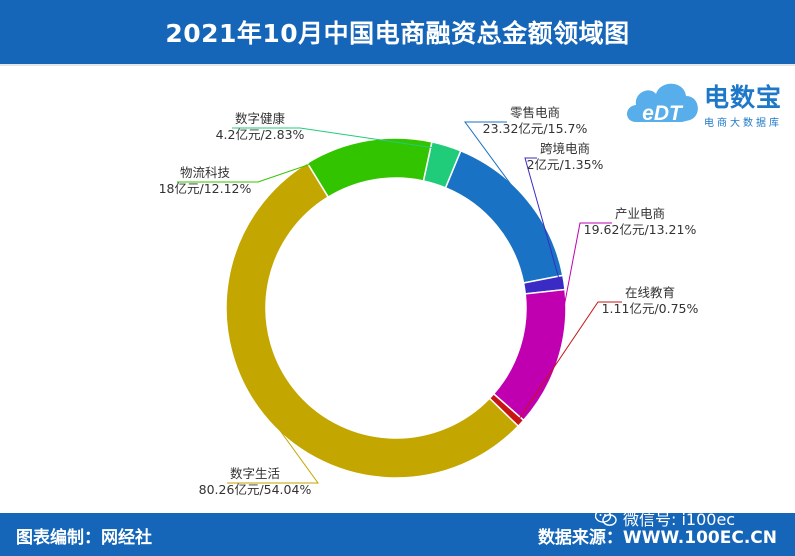 The width and height of the screenshot is (795, 556). I want to click on slice-label-value: 1.11亿元/0.75%, so click(650, 308).